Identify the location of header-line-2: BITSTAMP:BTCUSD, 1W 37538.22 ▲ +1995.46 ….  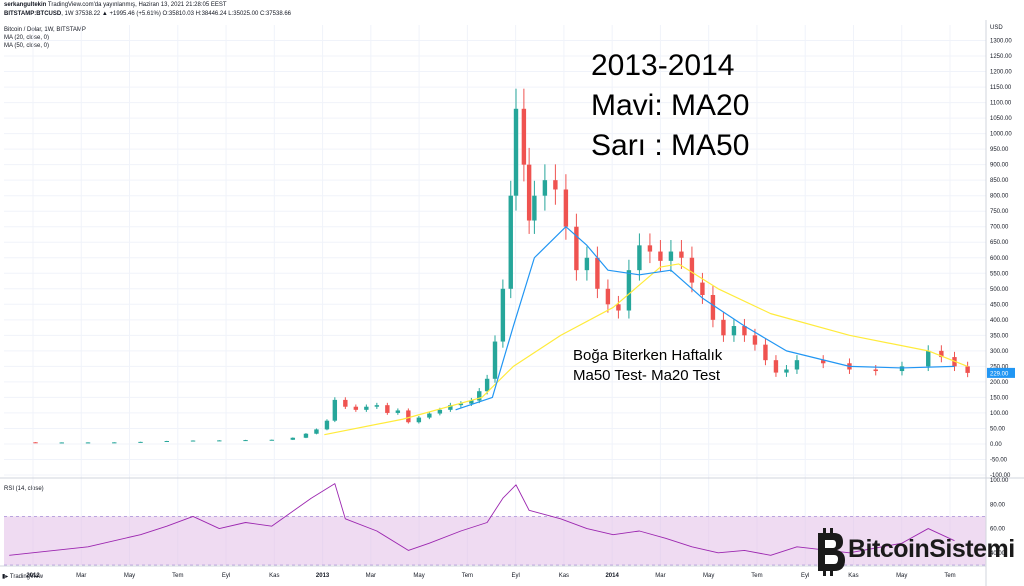
(147, 14).